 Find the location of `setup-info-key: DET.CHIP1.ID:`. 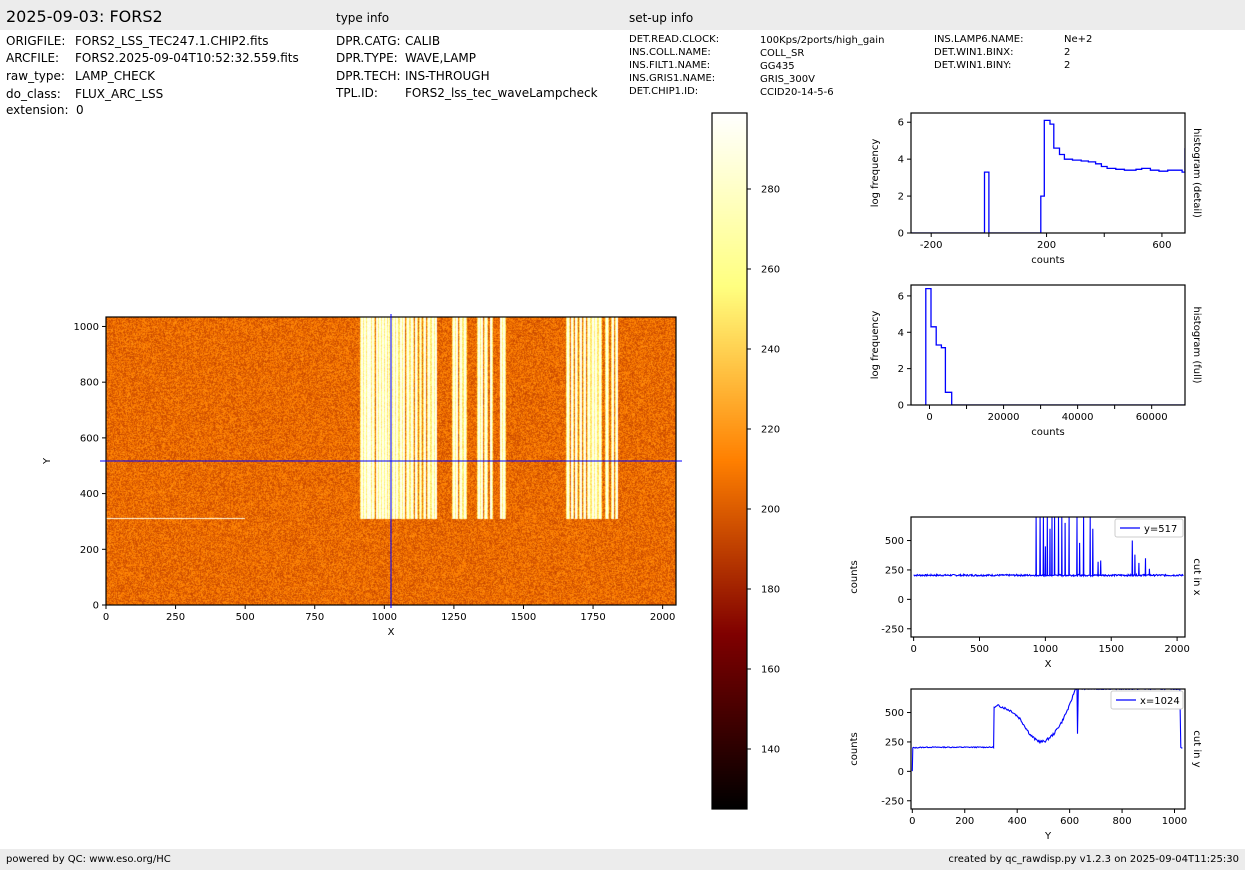

setup-info-key: DET.CHIP1.ID: is located at coordinates (664, 91).